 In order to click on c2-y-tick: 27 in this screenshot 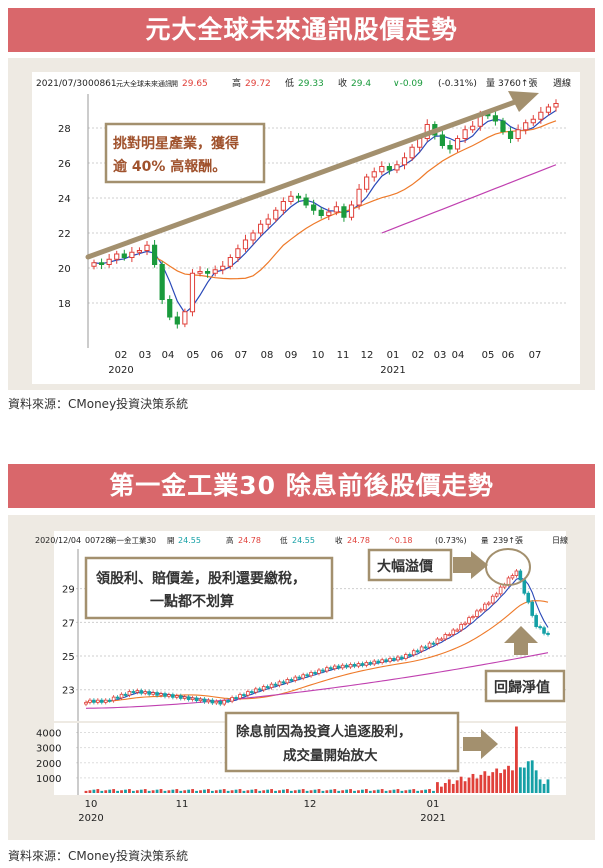, I will do `click(68, 623)`.